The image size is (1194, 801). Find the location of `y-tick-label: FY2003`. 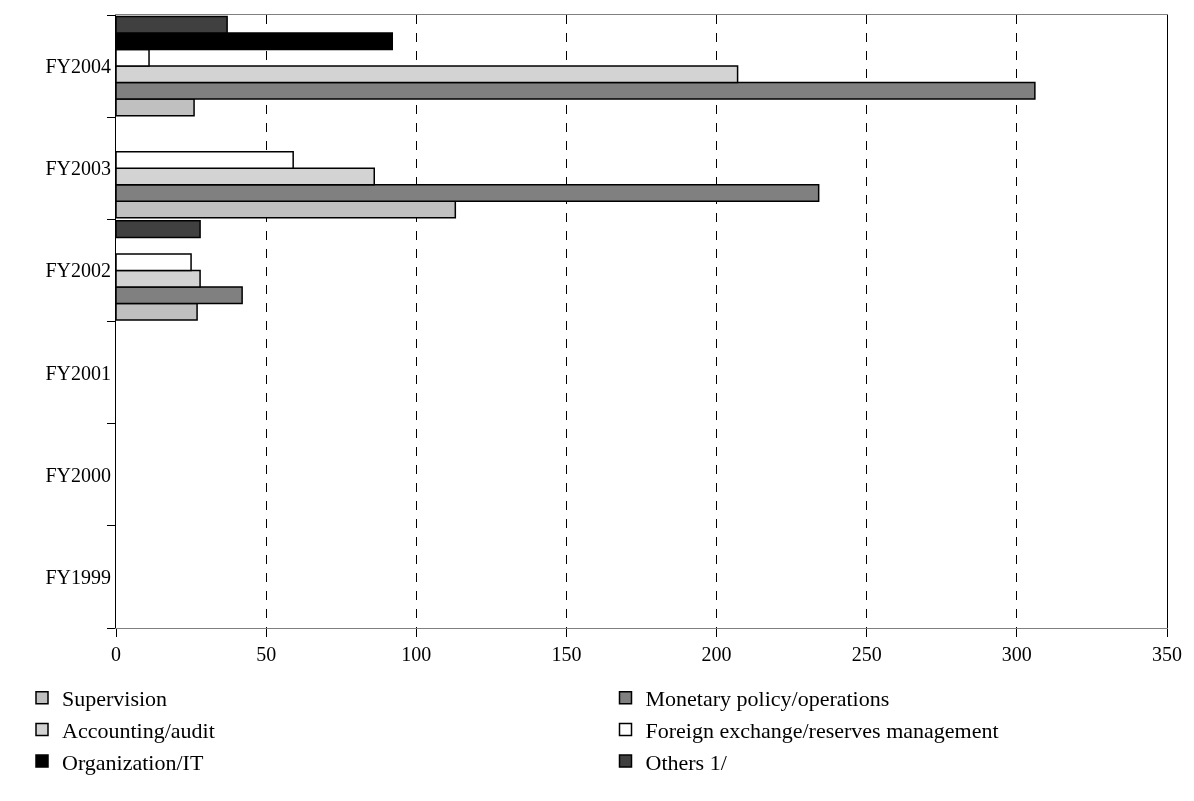

y-tick-label: FY2003 is located at coordinates (78, 168).